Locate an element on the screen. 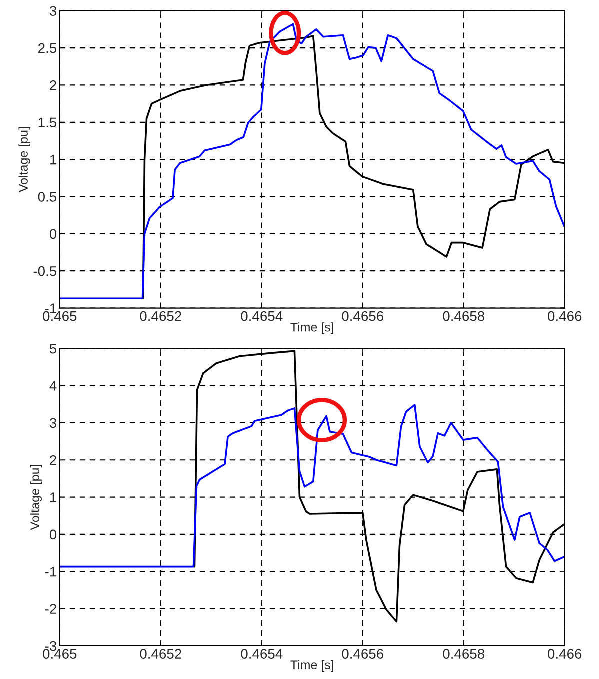 Image resolution: width=599 pixels, height=679 pixels. y-tick-label: 4 is located at coordinates (53, 386).